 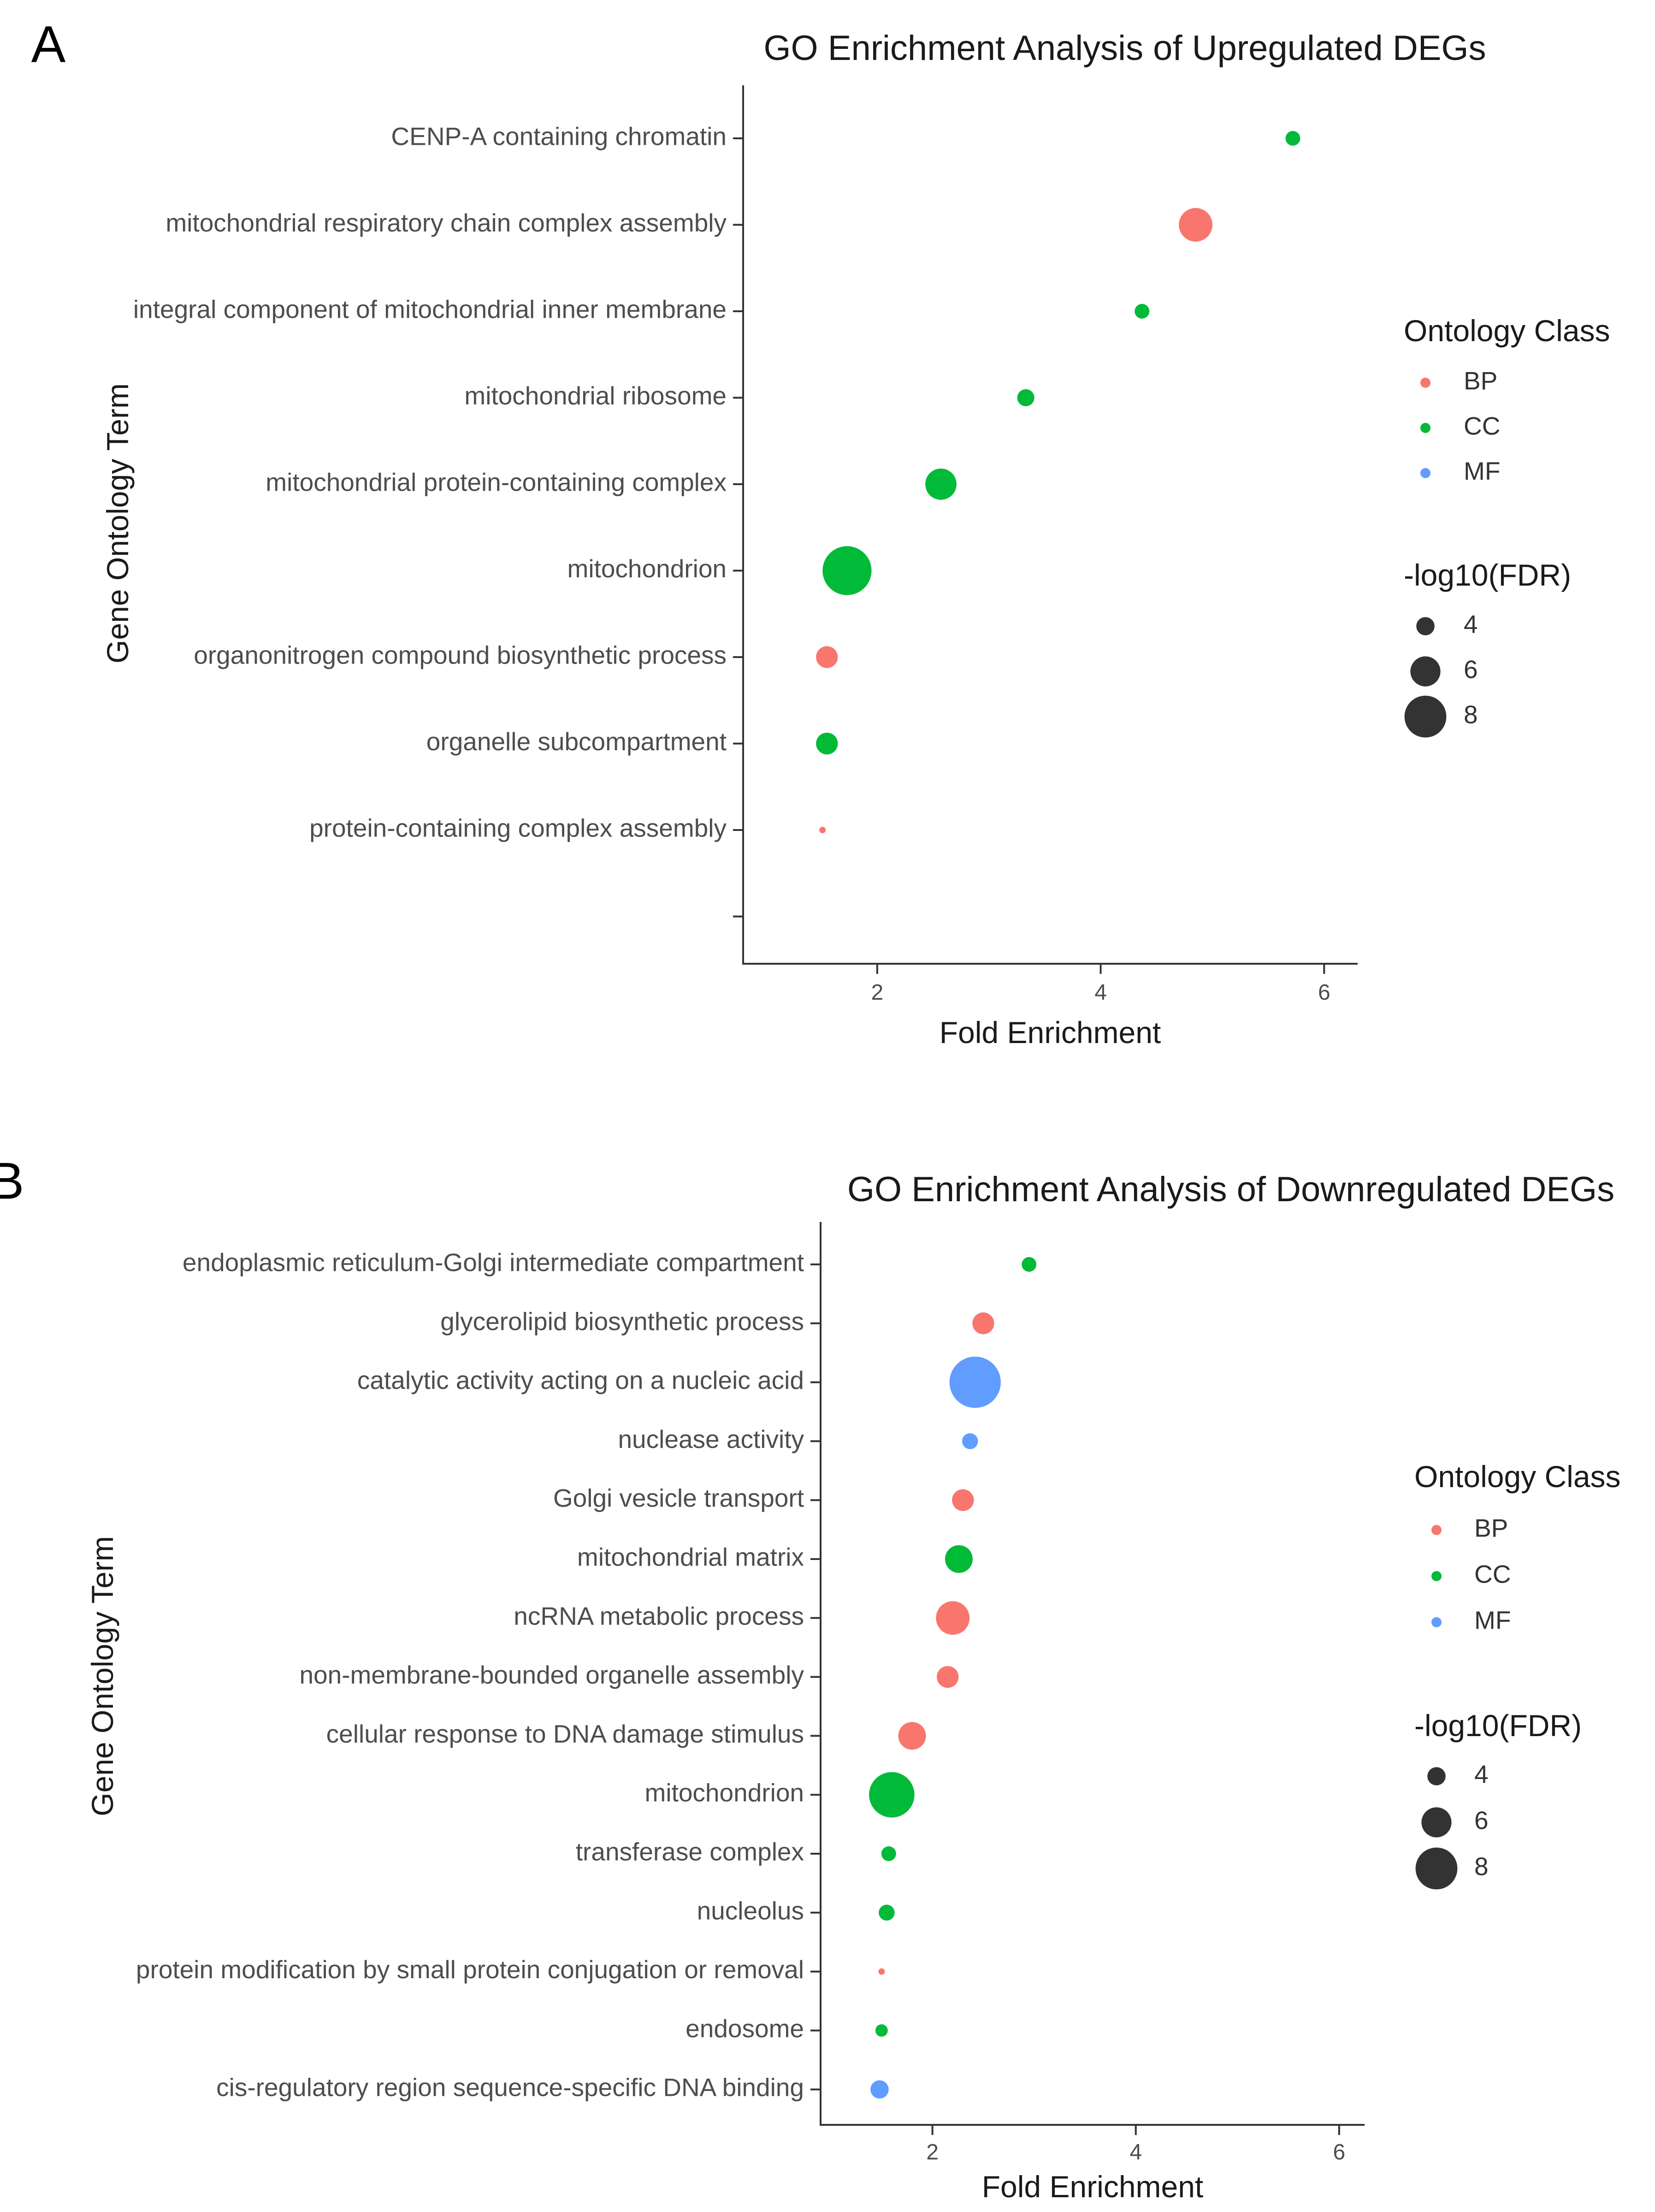 I want to click on panel-letter: A, so click(x=48, y=44).